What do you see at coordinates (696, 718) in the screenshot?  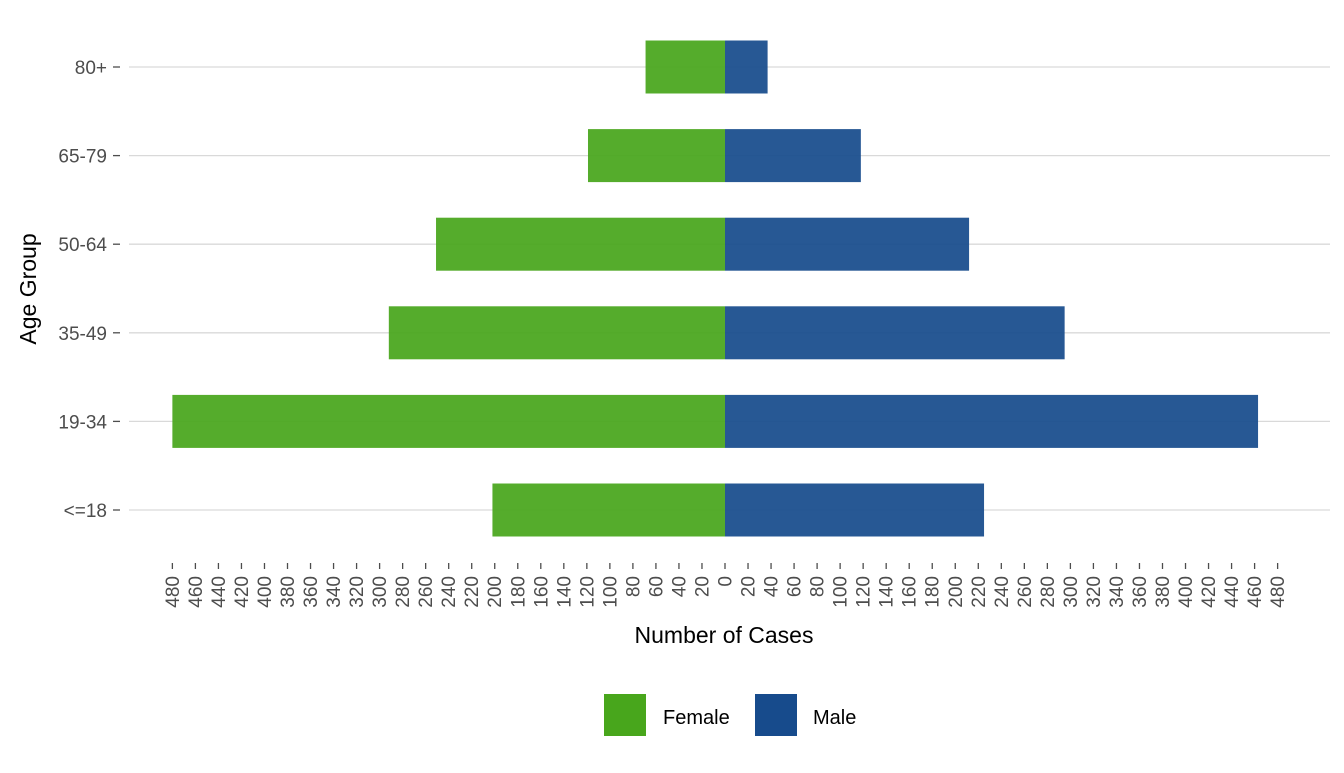 I see `legend-female-label: Female` at bounding box center [696, 718].